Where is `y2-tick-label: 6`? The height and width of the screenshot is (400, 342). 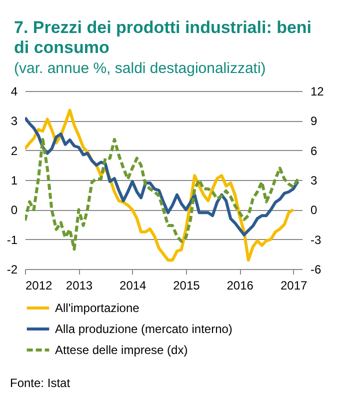 y2-tick-label: 6 is located at coordinates (314, 151).